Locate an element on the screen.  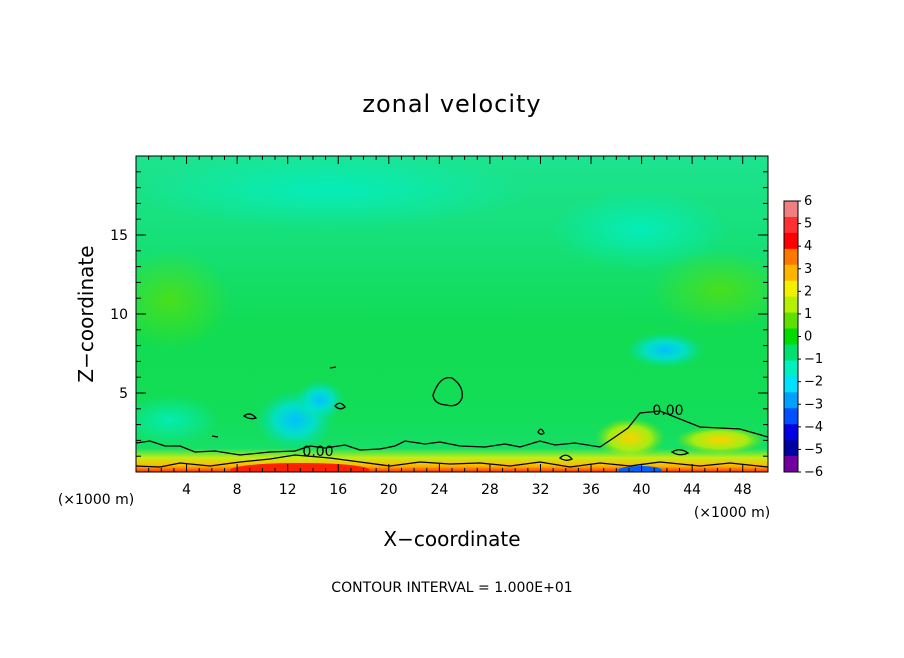
colorbar-tick-label: 3 is located at coordinates (808, 269).